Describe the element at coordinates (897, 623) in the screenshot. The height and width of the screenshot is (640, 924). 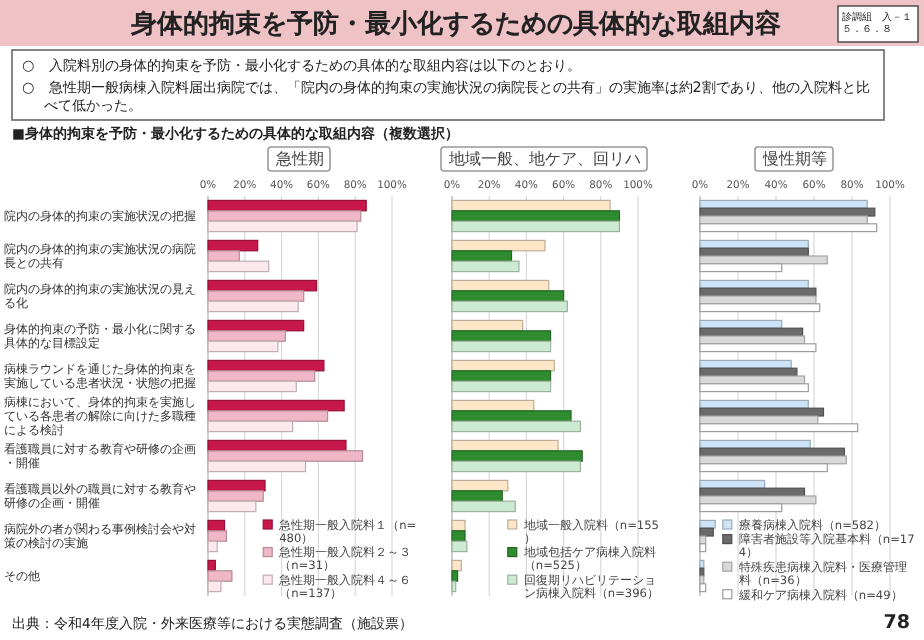
I see `text: 78` at that location.